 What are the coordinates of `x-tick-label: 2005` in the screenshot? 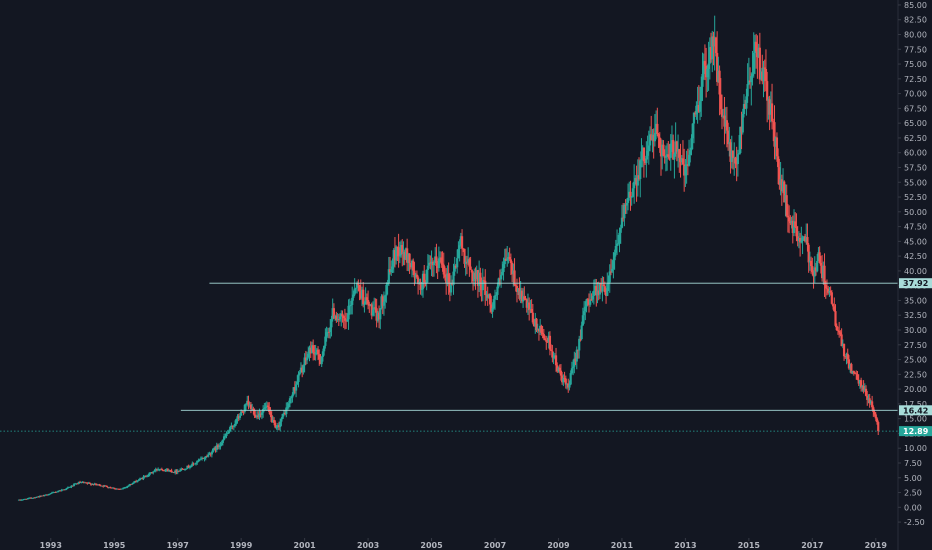 It's located at (431, 545).